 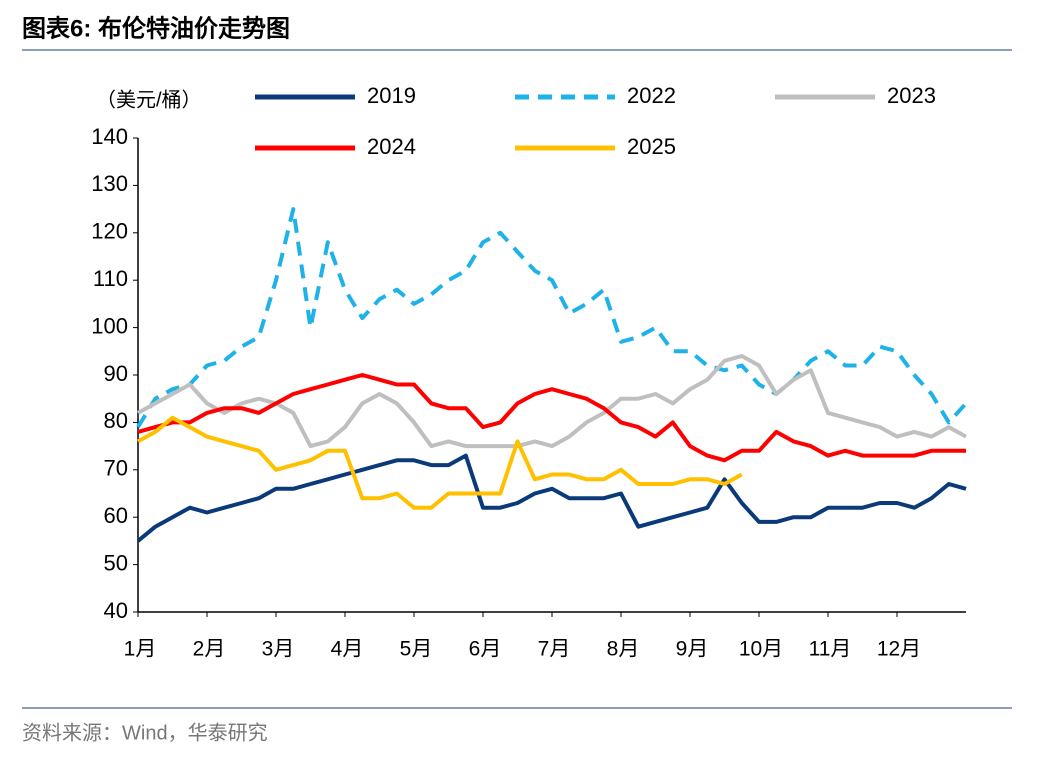 I want to click on legend-label: 2022, so click(x=651, y=95).